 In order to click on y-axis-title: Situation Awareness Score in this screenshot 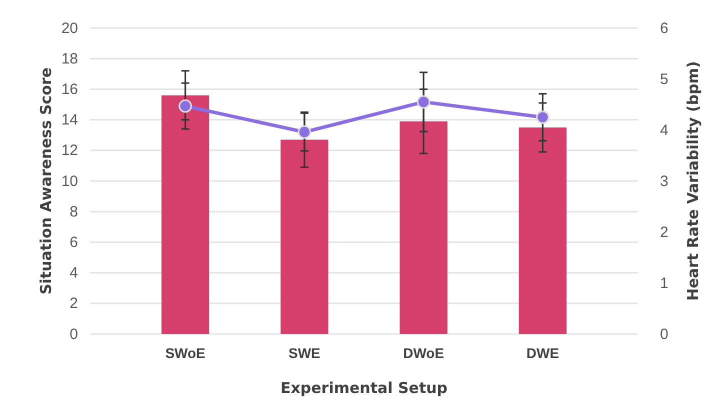, I will do `click(46, 181)`.